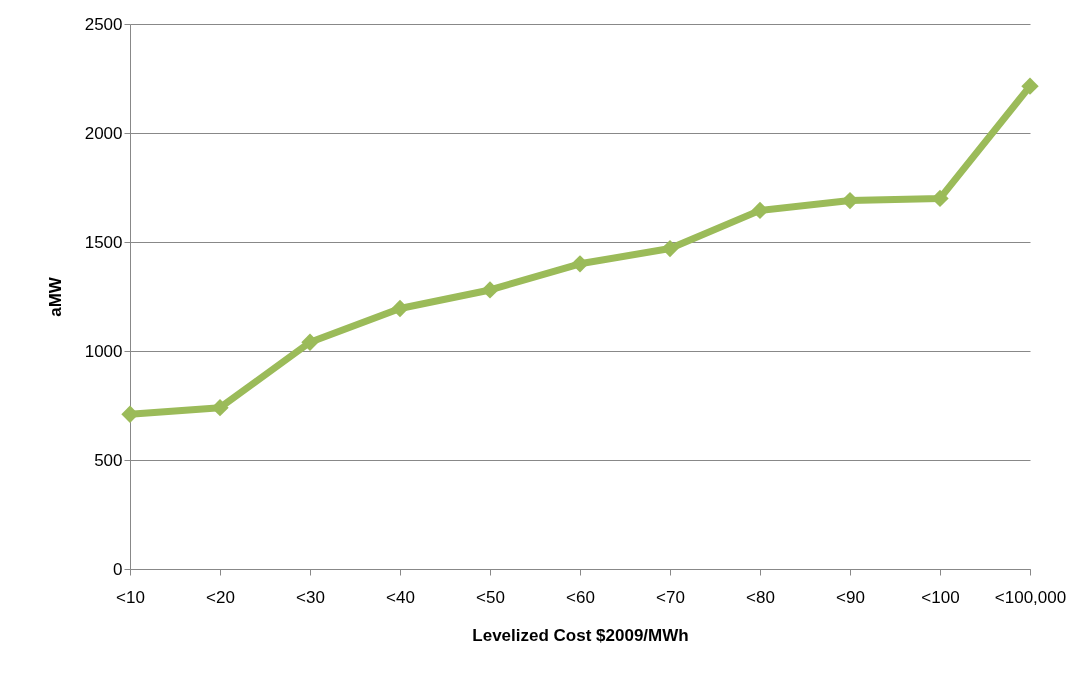  Describe the element at coordinates (1030, 597) in the screenshot. I see `x-tick-label: <100,000` at that location.